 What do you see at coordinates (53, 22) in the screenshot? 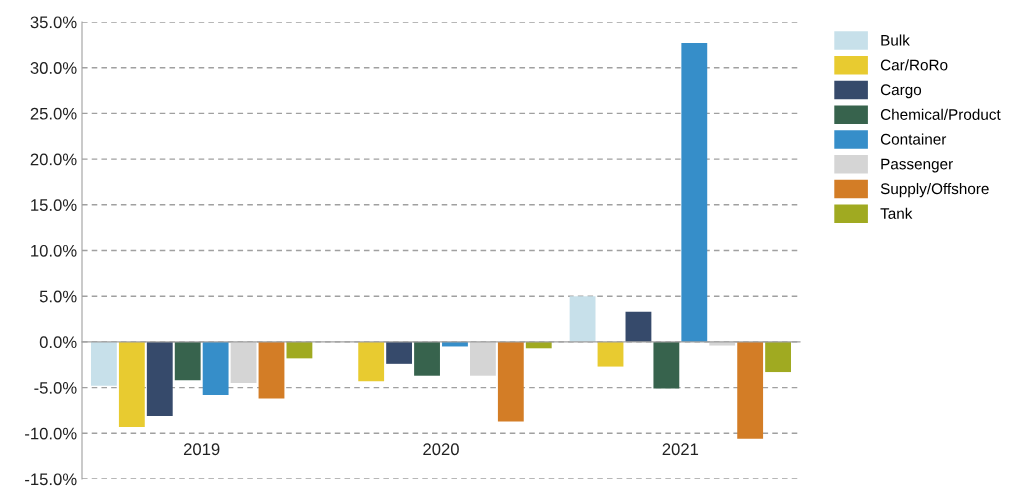
I see `y-tick-label: 35.0%` at bounding box center [53, 22].